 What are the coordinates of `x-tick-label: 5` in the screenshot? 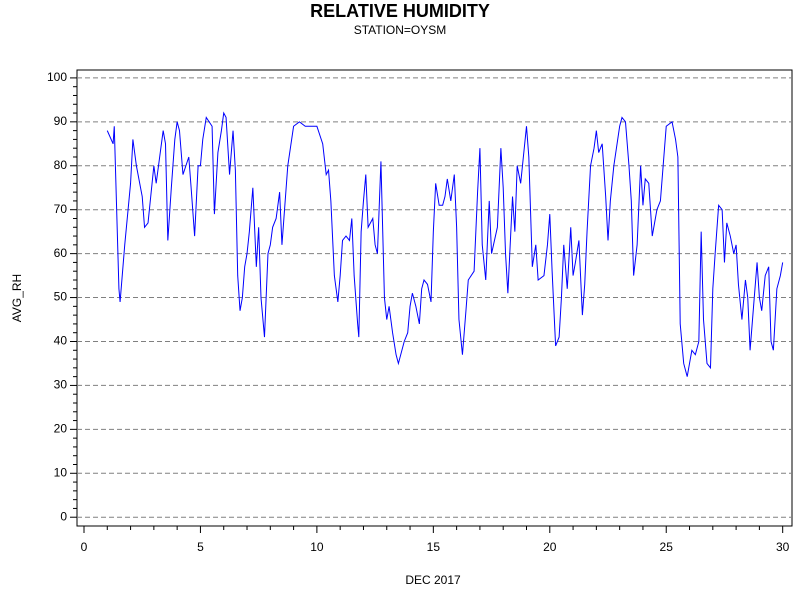 It's located at (200, 547).